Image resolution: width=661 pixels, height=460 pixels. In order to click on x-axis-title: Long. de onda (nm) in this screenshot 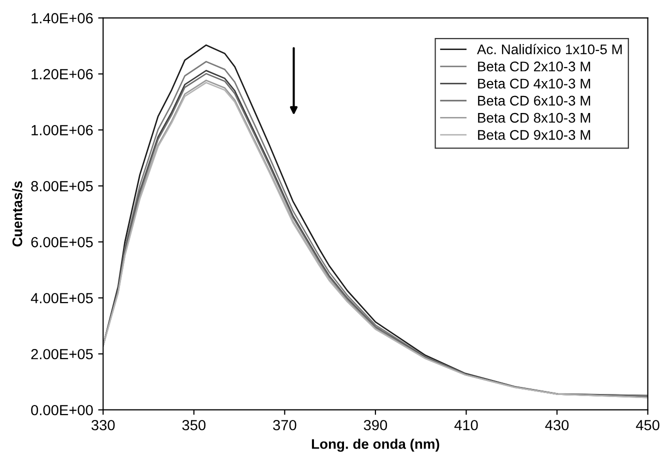, I will do `click(376, 445)`.